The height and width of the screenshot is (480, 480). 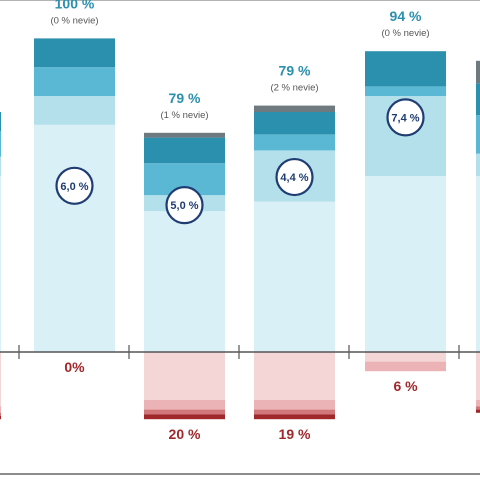 What do you see at coordinates (75, 5) in the screenshot?
I see `bar-2-positive-label: 100 %` at bounding box center [75, 5].